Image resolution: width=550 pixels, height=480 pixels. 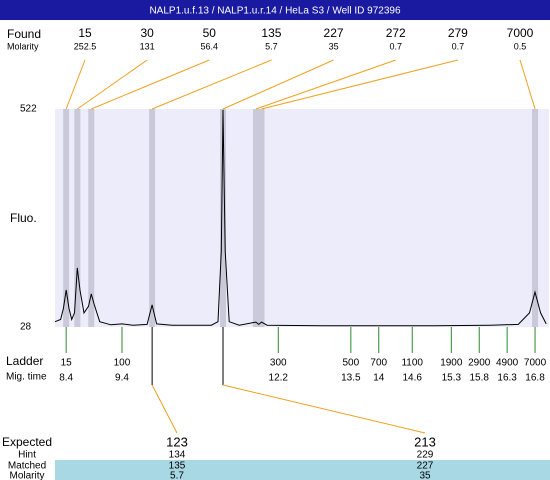 What do you see at coordinates (210, 33) in the screenshot?
I see `found-size: 50` at bounding box center [210, 33].